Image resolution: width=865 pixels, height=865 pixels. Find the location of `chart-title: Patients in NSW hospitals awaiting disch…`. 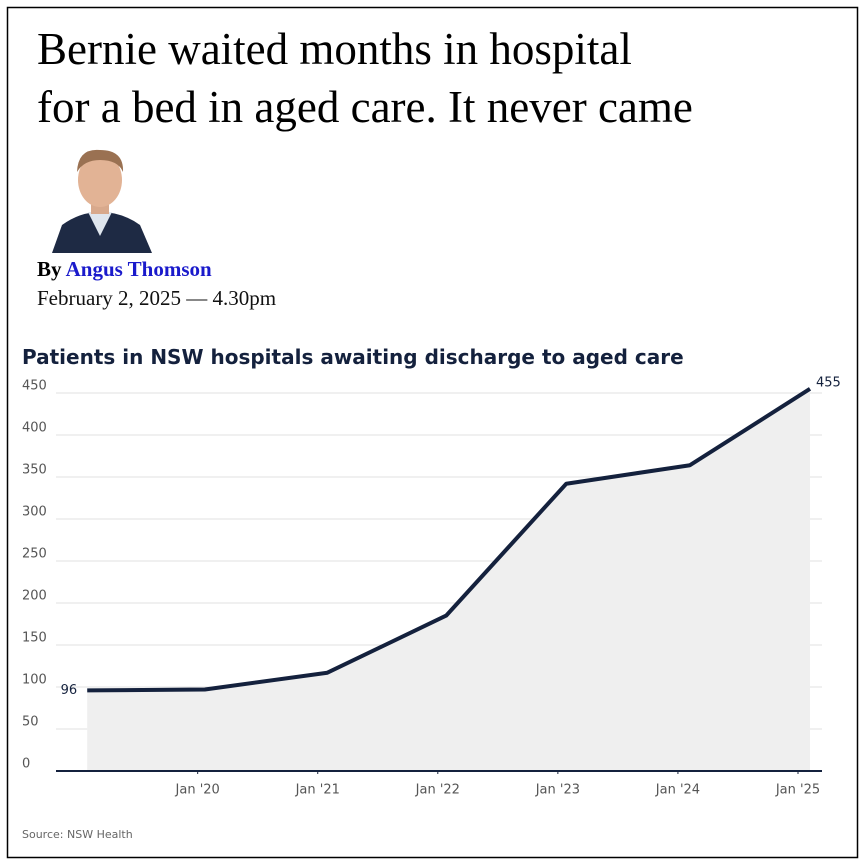

chart-title: Patients in NSW hospitals awaiting disch… is located at coordinates (353, 357).